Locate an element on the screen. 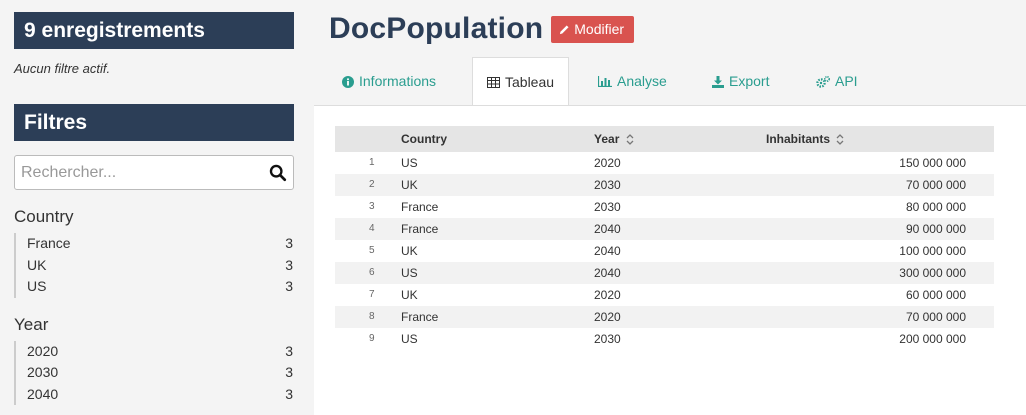  table-row: 3 France 2030 80 000 000 is located at coordinates (664, 207).